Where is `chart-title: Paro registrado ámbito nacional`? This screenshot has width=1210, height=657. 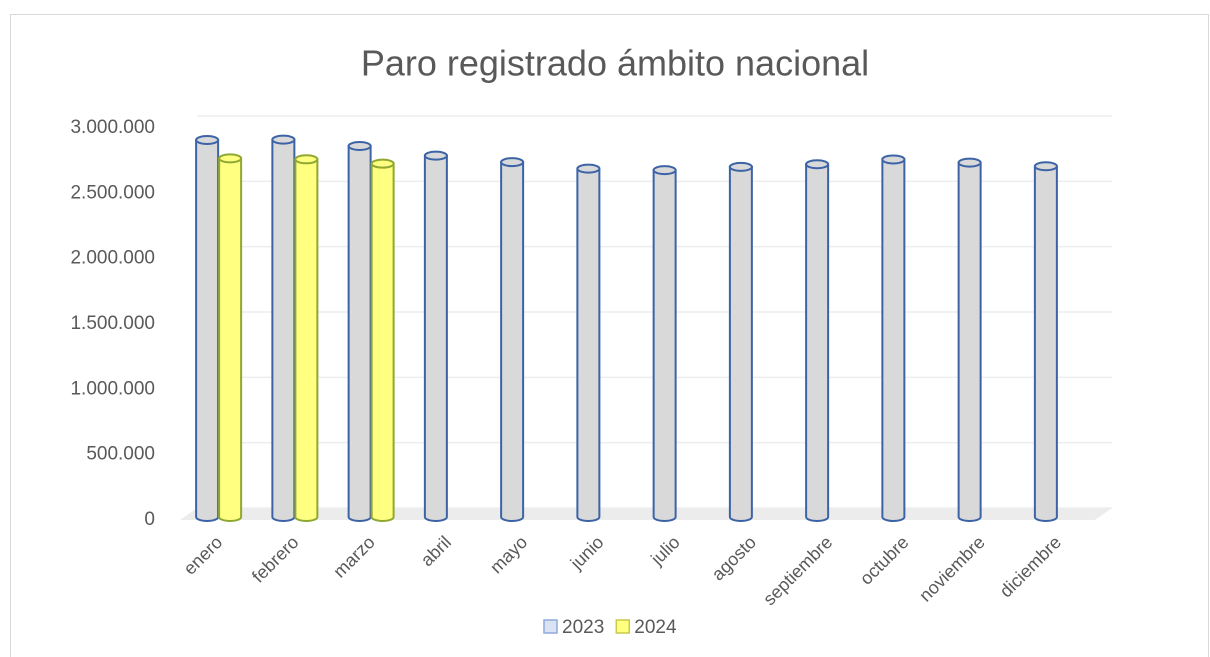
chart-title: Paro registrado ámbito nacional is located at coordinates (615, 63).